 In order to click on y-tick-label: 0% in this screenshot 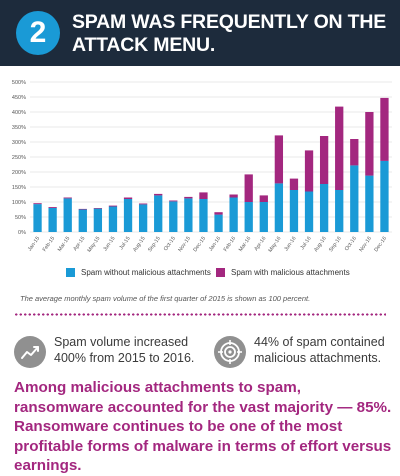, I will do `click(22, 233)`.